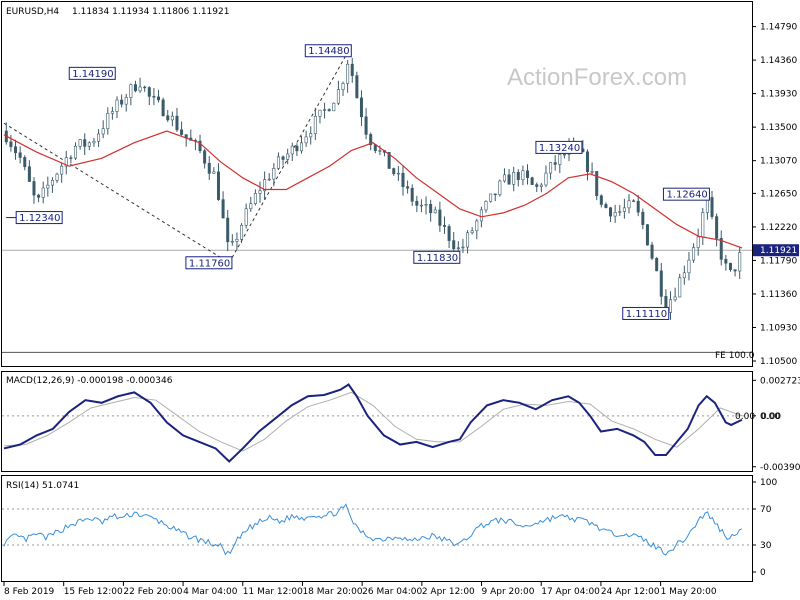  Describe the element at coordinates (42, 486) in the screenshot. I see `rsi-title: RSI(14) 51.0741` at that location.